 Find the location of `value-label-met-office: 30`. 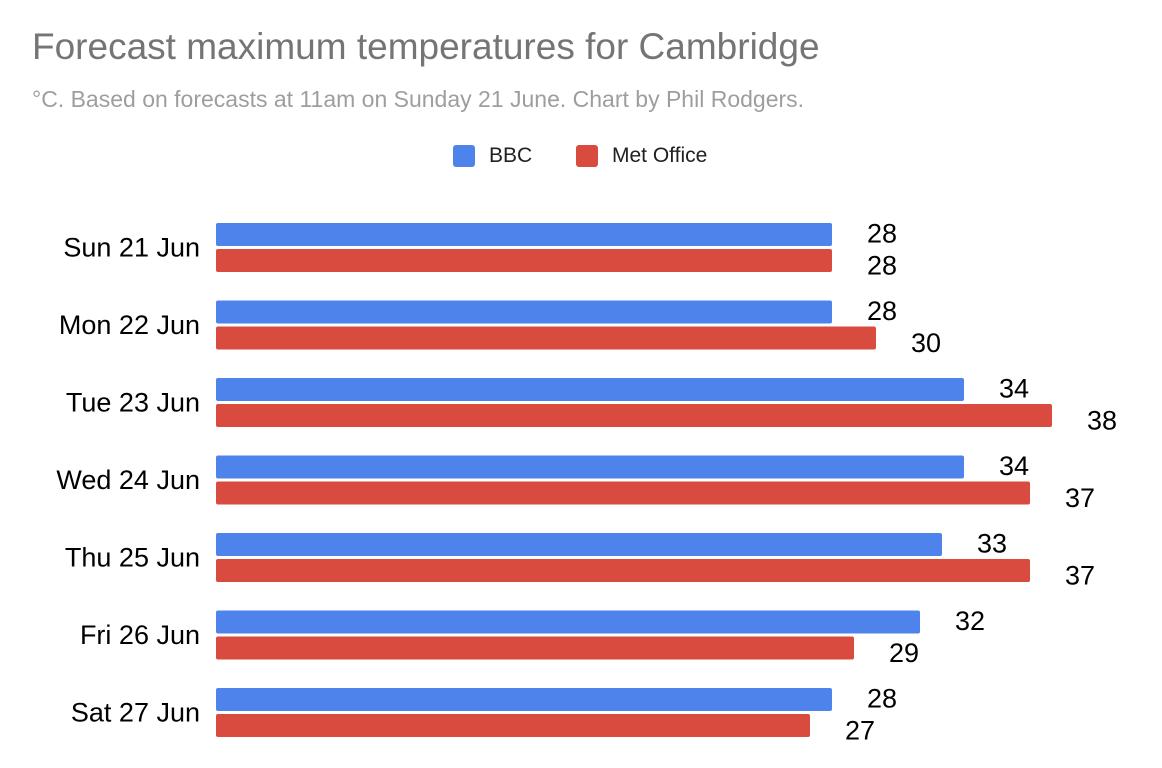

value-label-met-office: 30 is located at coordinates (926, 343).